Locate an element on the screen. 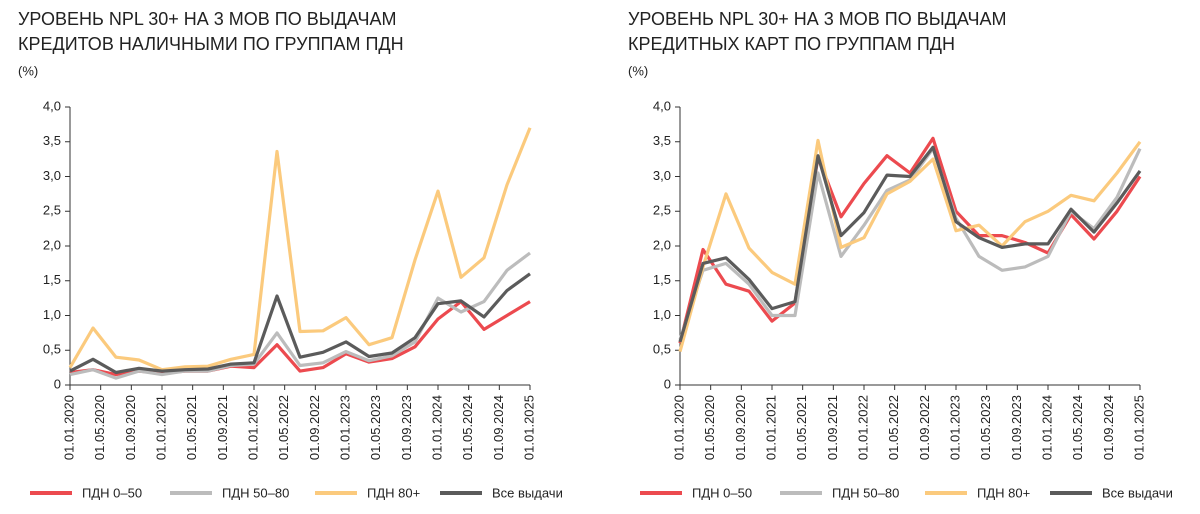  chart-title: КРЕДИТНЫХ КАРТ ПО ГРУППАМ ПДН is located at coordinates (791, 44).